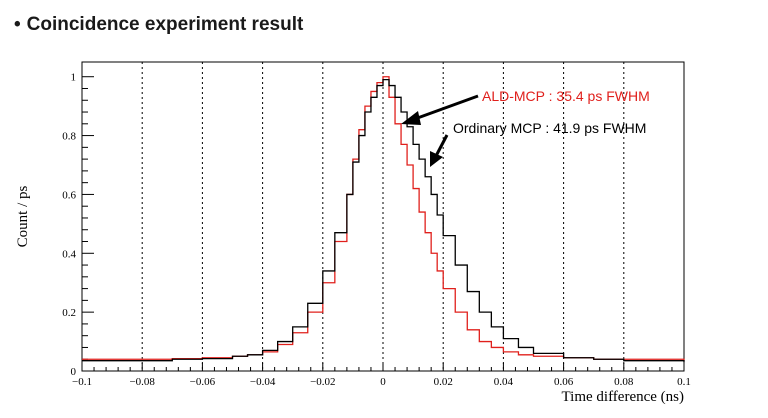 The image size is (768, 418). Describe the element at coordinates (74, 372) in the screenshot. I see `y-tick-label: 0` at that location.